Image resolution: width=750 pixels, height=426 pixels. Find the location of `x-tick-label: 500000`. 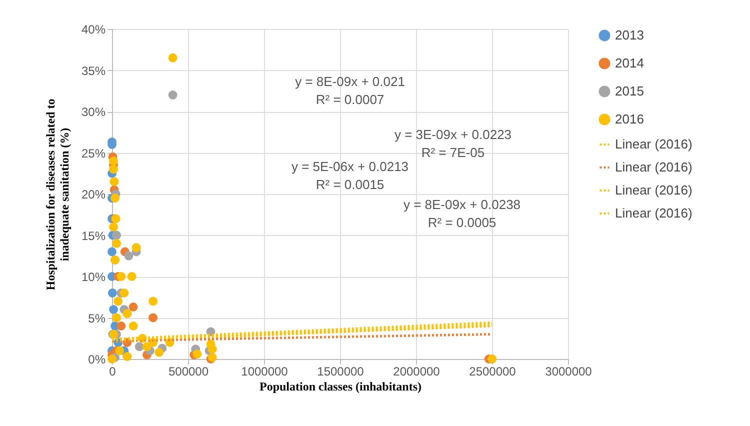

x-tick-label: 500000 is located at coordinates (188, 371).